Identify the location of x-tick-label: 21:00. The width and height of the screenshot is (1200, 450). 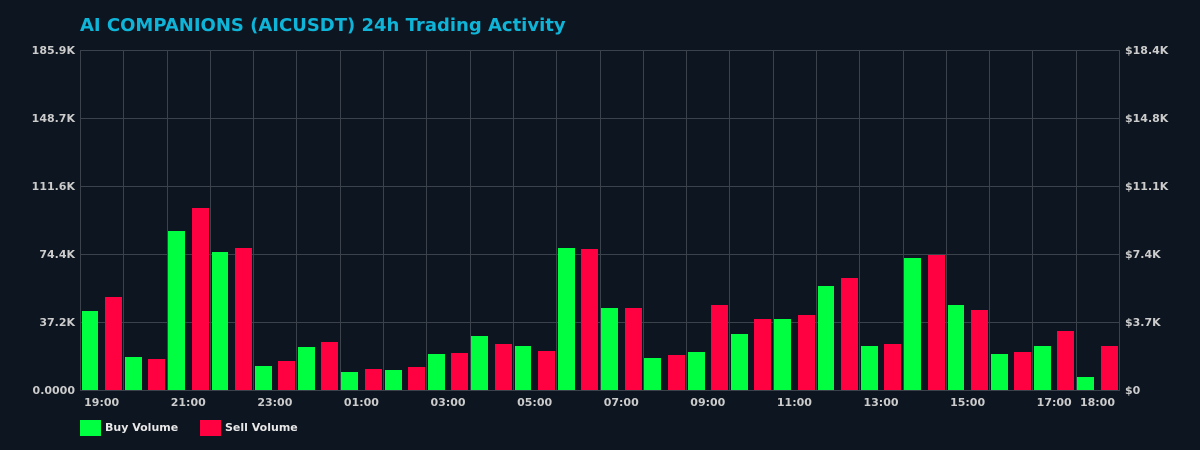
(188, 402).